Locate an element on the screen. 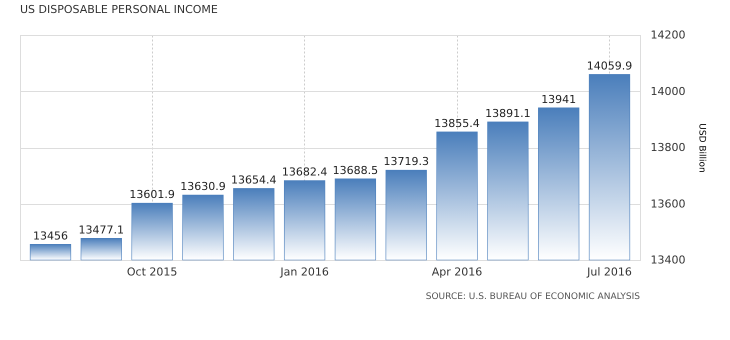 This screenshot has width=730, height=340. data-label: 13855.4 is located at coordinates (457, 123).